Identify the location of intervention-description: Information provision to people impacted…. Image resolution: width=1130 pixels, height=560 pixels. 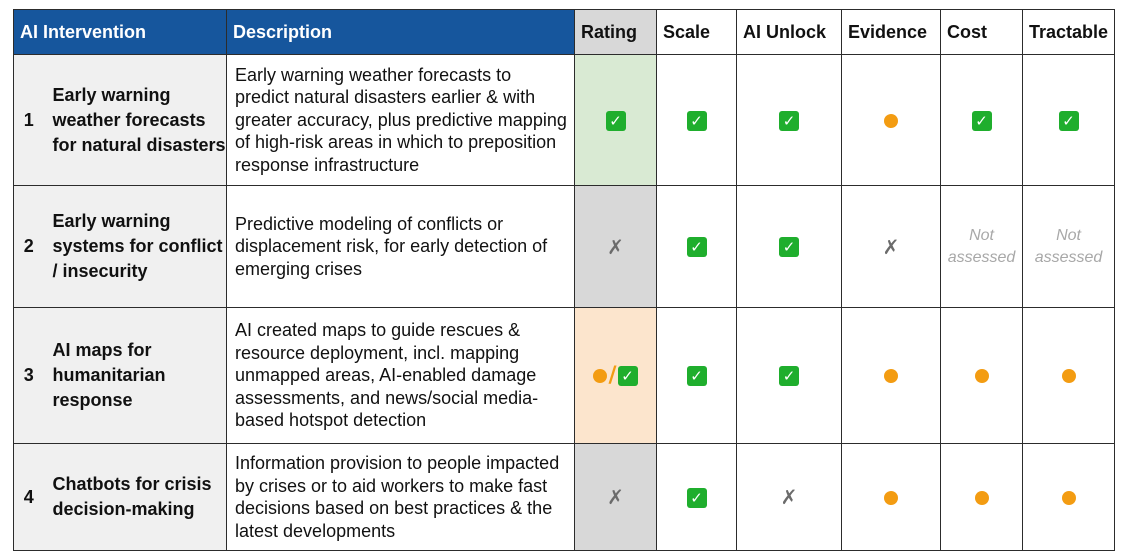
(401, 497).